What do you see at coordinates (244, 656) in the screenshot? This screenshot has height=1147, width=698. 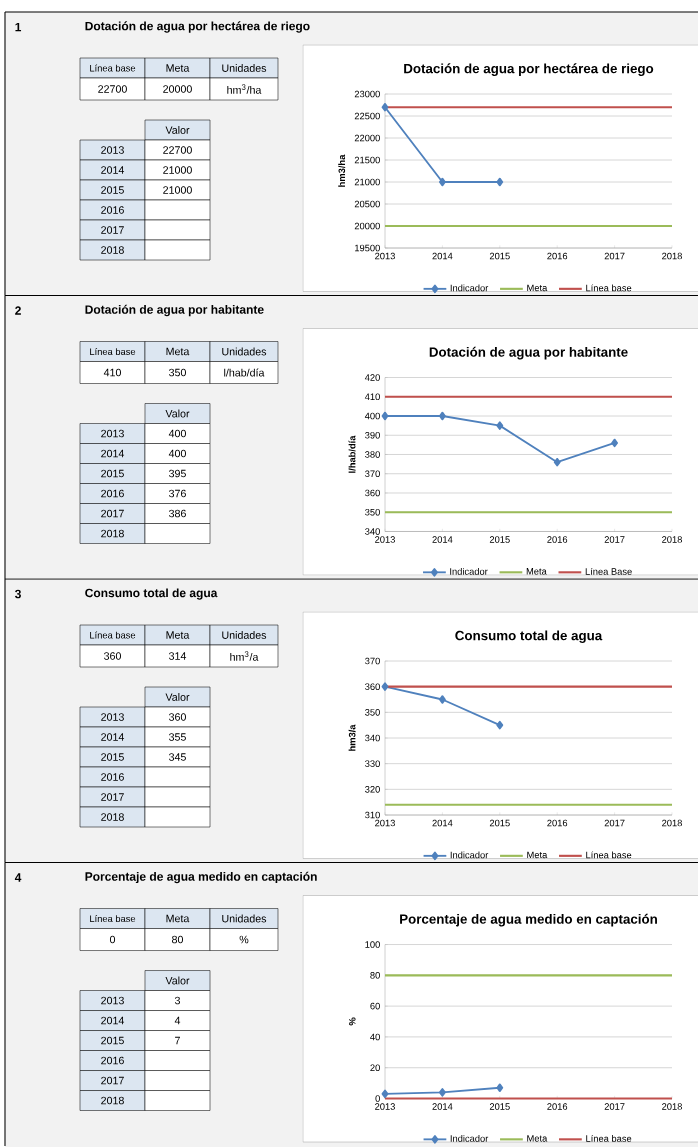 I see `text: hm$^{3}$/a` at bounding box center [244, 656].